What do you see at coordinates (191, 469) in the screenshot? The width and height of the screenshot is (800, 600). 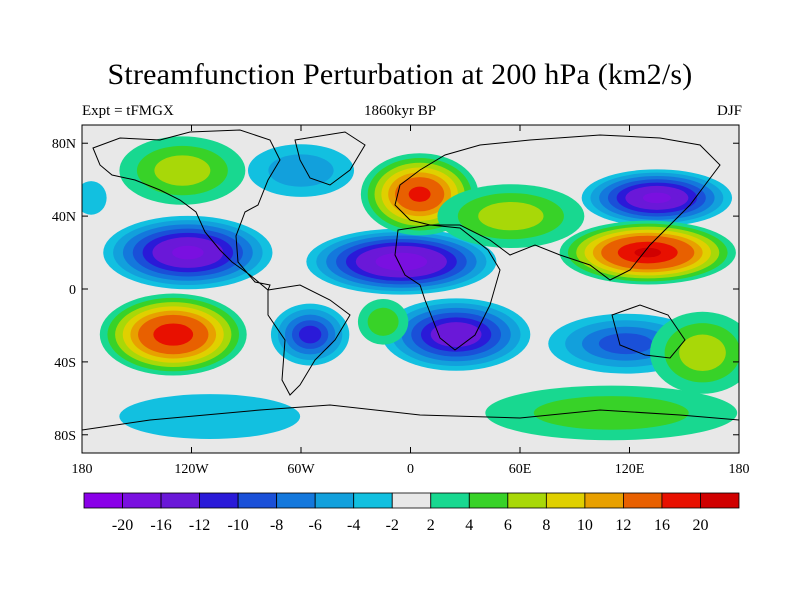 I see `x-tick-label: 120W` at bounding box center [191, 469].